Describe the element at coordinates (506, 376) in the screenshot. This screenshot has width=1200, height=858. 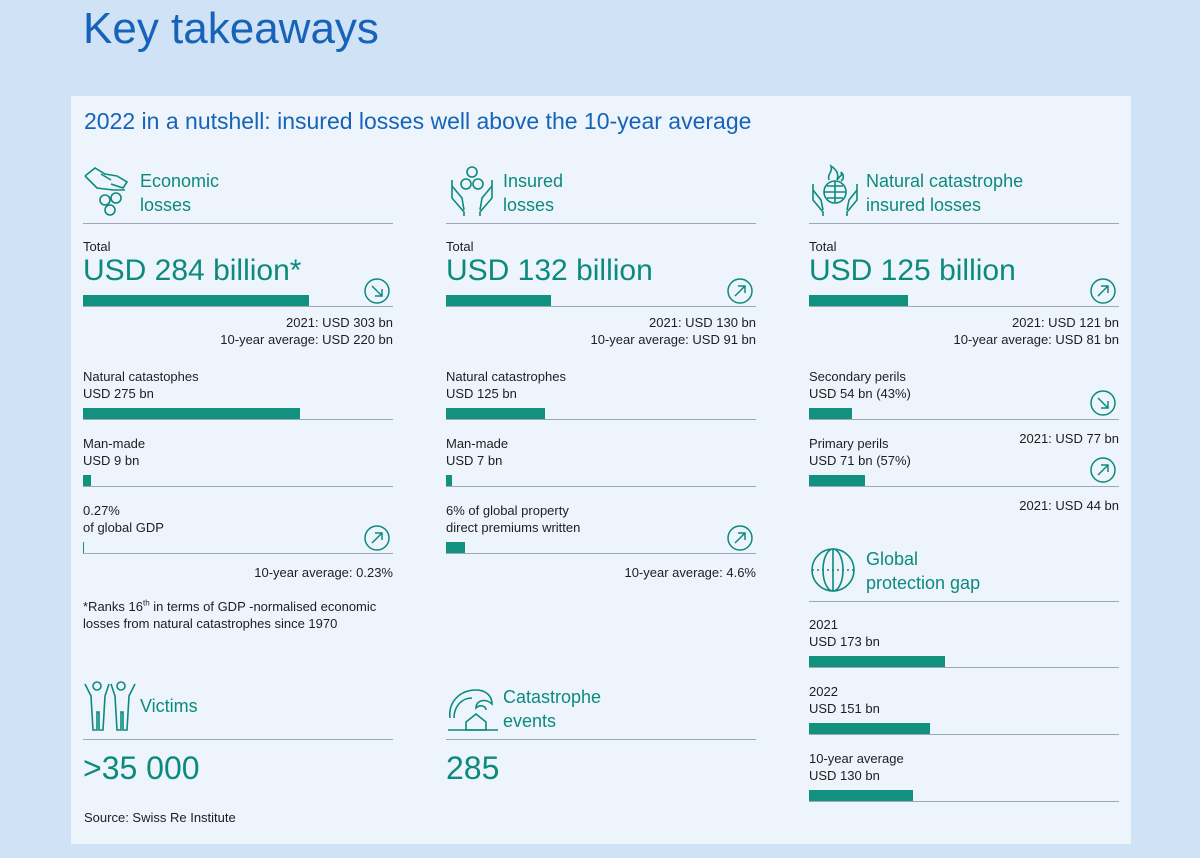
I see `insured-natcat-label: Natural catastrophes` at that location.